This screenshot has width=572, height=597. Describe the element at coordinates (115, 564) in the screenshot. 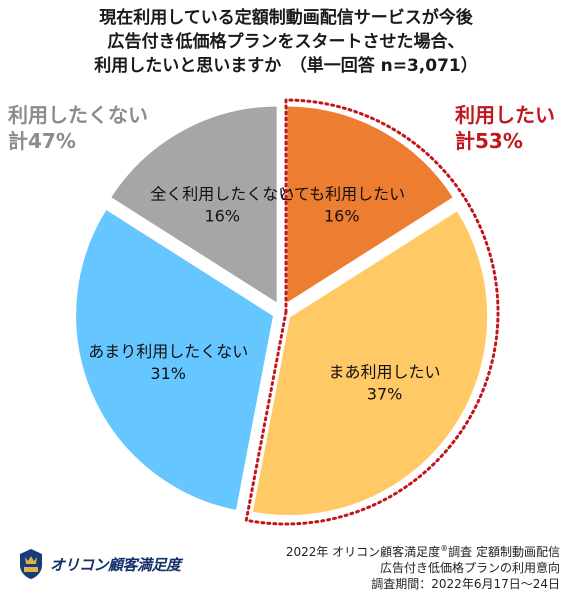

I see `logo-text: オリコン顧客満足度` at that location.